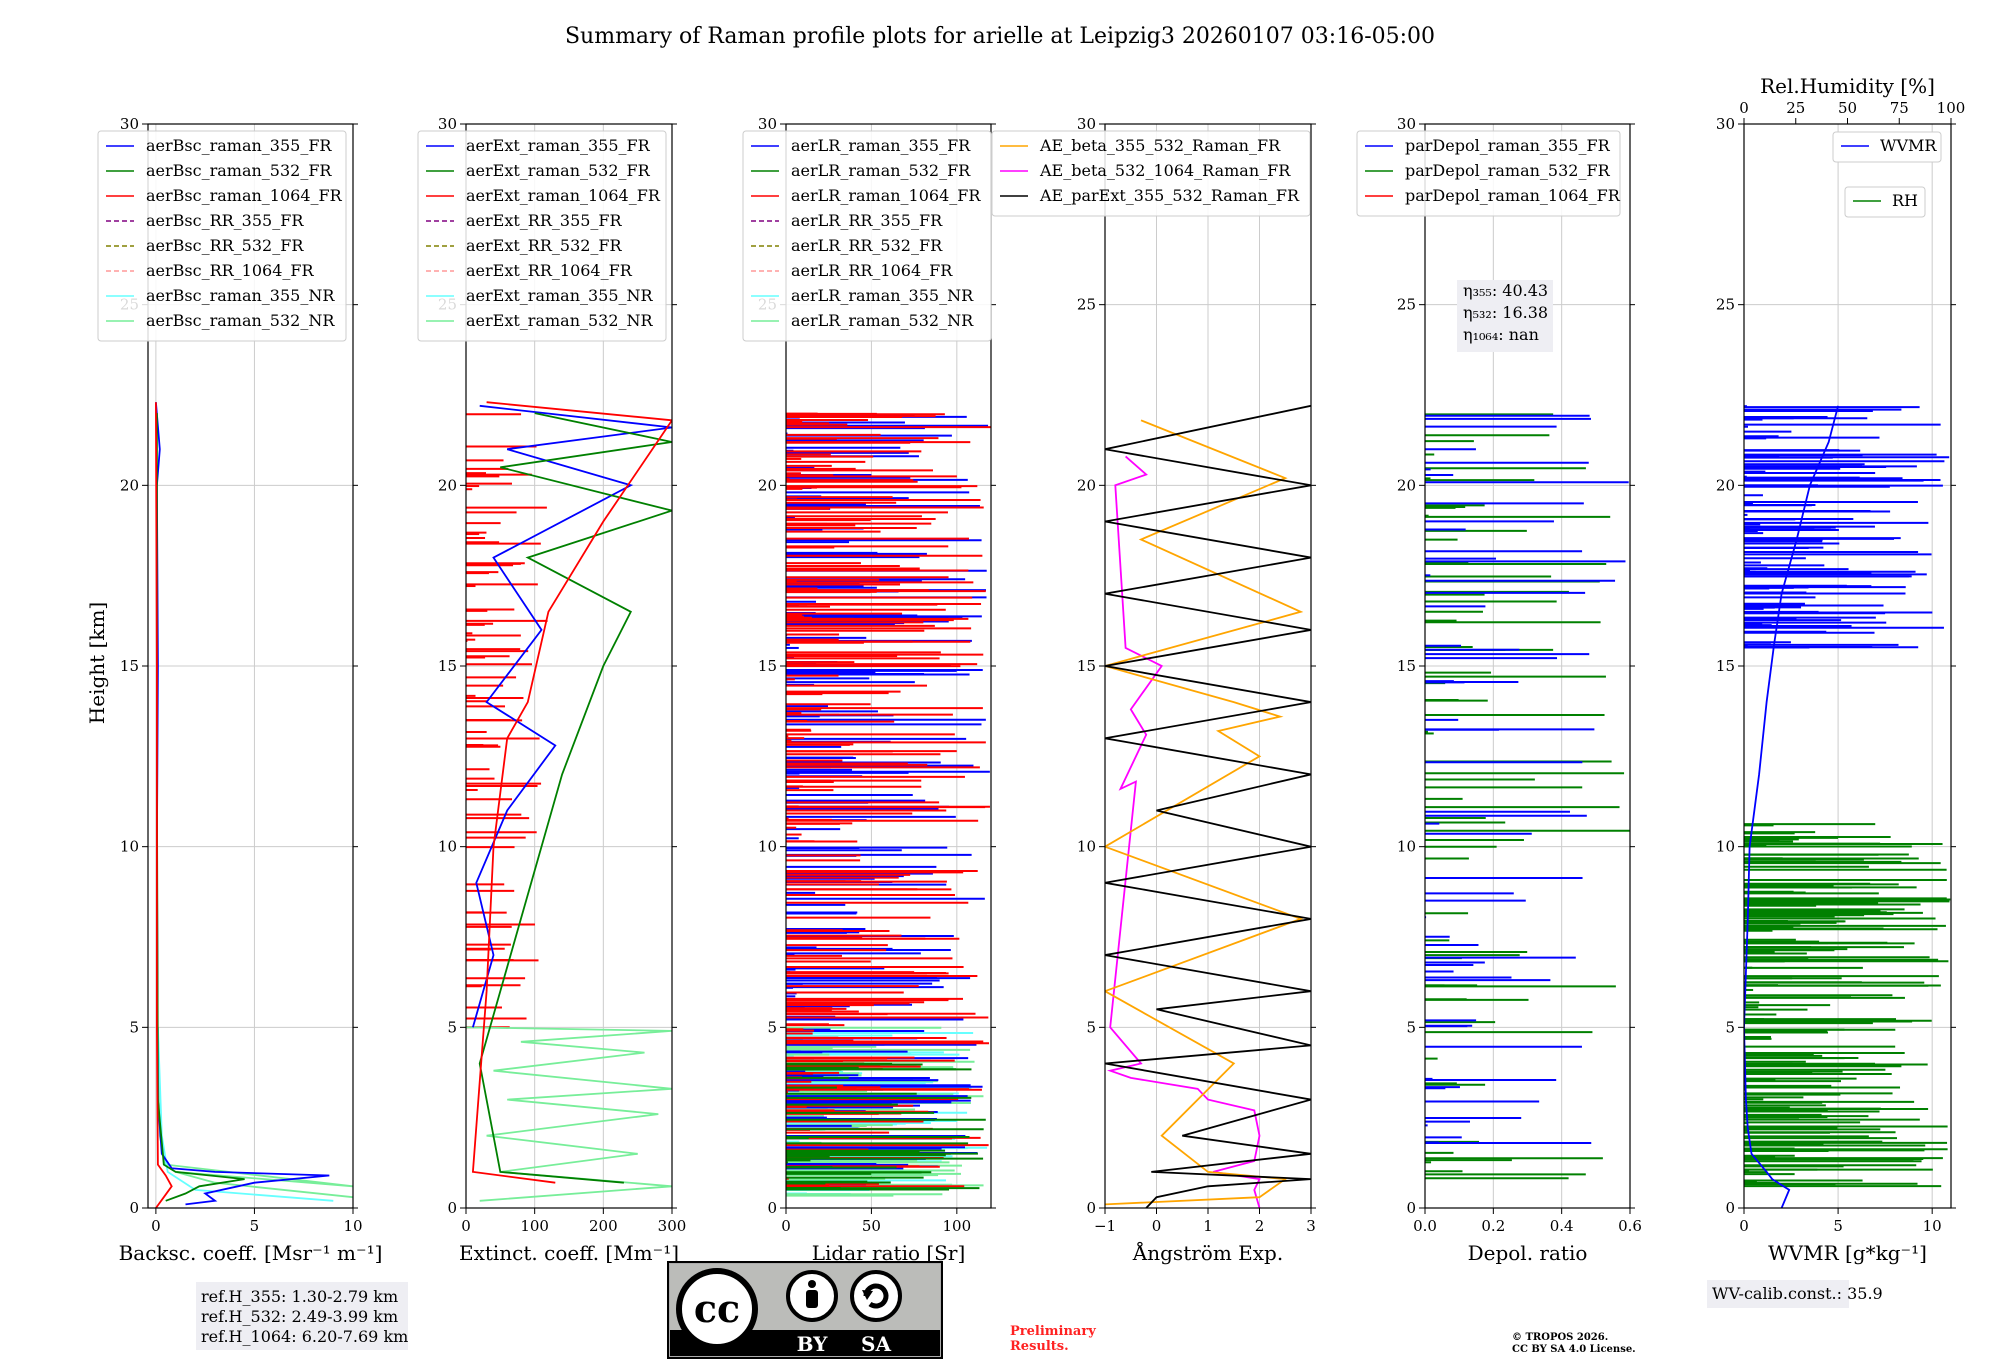 This screenshot has height=1360, width=2000. Describe the element at coordinates (1039, 1346) in the screenshot. I see `preliminary-line-2: Results.` at that location.